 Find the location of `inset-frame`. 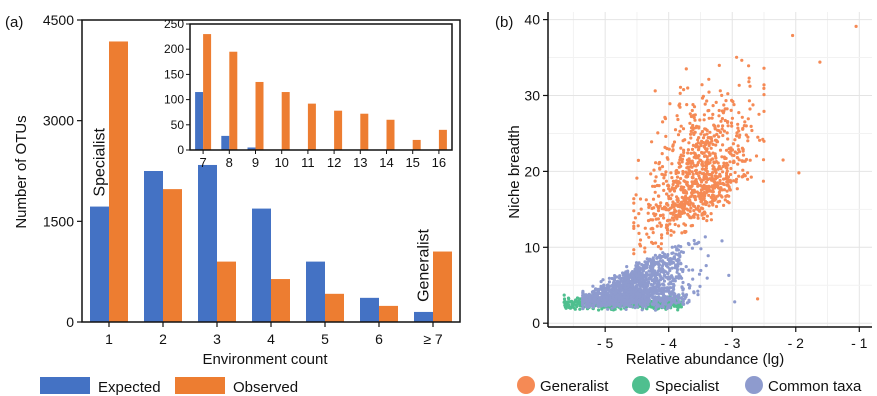

inset-frame is located at coordinates (321, 87).